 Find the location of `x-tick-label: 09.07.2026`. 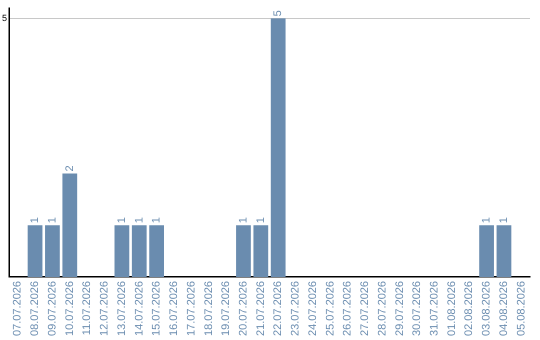

x-tick-label: 09.07.2026 is located at coordinates (52, 308).